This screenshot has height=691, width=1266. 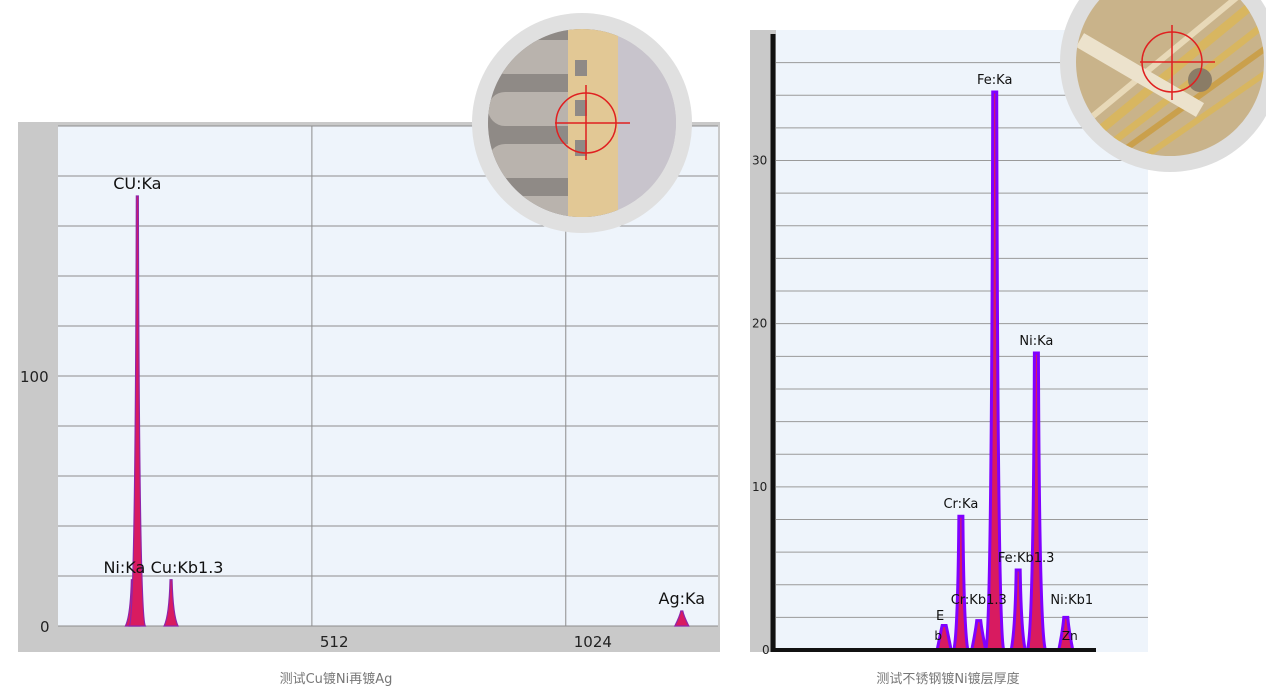 What do you see at coordinates (124, 567) in the screenshot?
I see `left-peak-label: Ni:Ka` at bounding box center [124, 567].